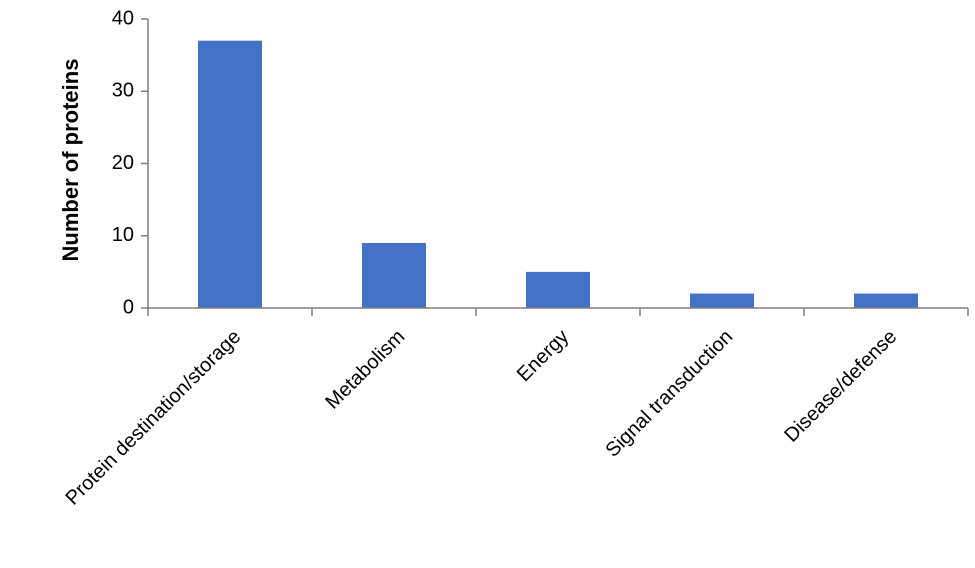  I want to click on x-tick-label: Signal transduction, so click(669, 394).